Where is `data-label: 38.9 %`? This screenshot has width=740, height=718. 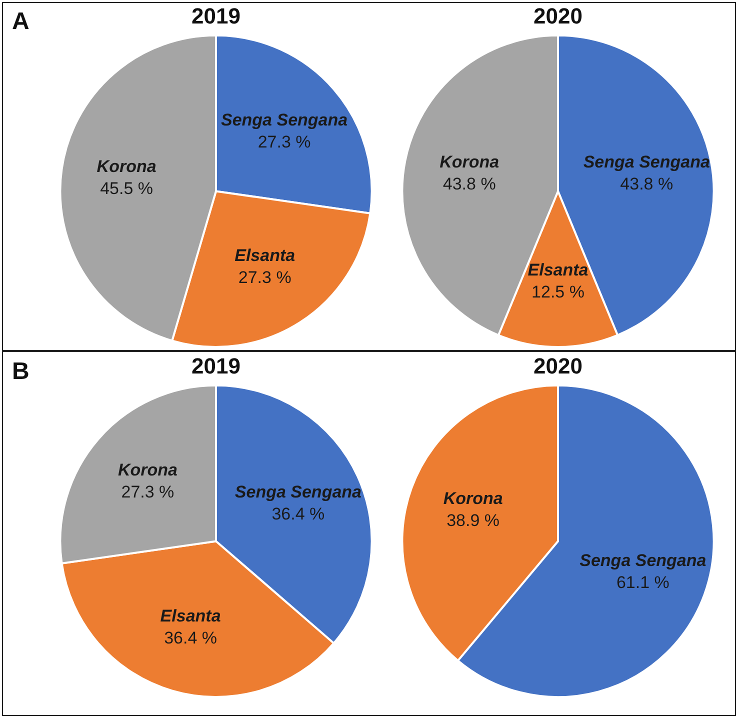 data-label: 38.9 % is located at coordinates (473, 520).